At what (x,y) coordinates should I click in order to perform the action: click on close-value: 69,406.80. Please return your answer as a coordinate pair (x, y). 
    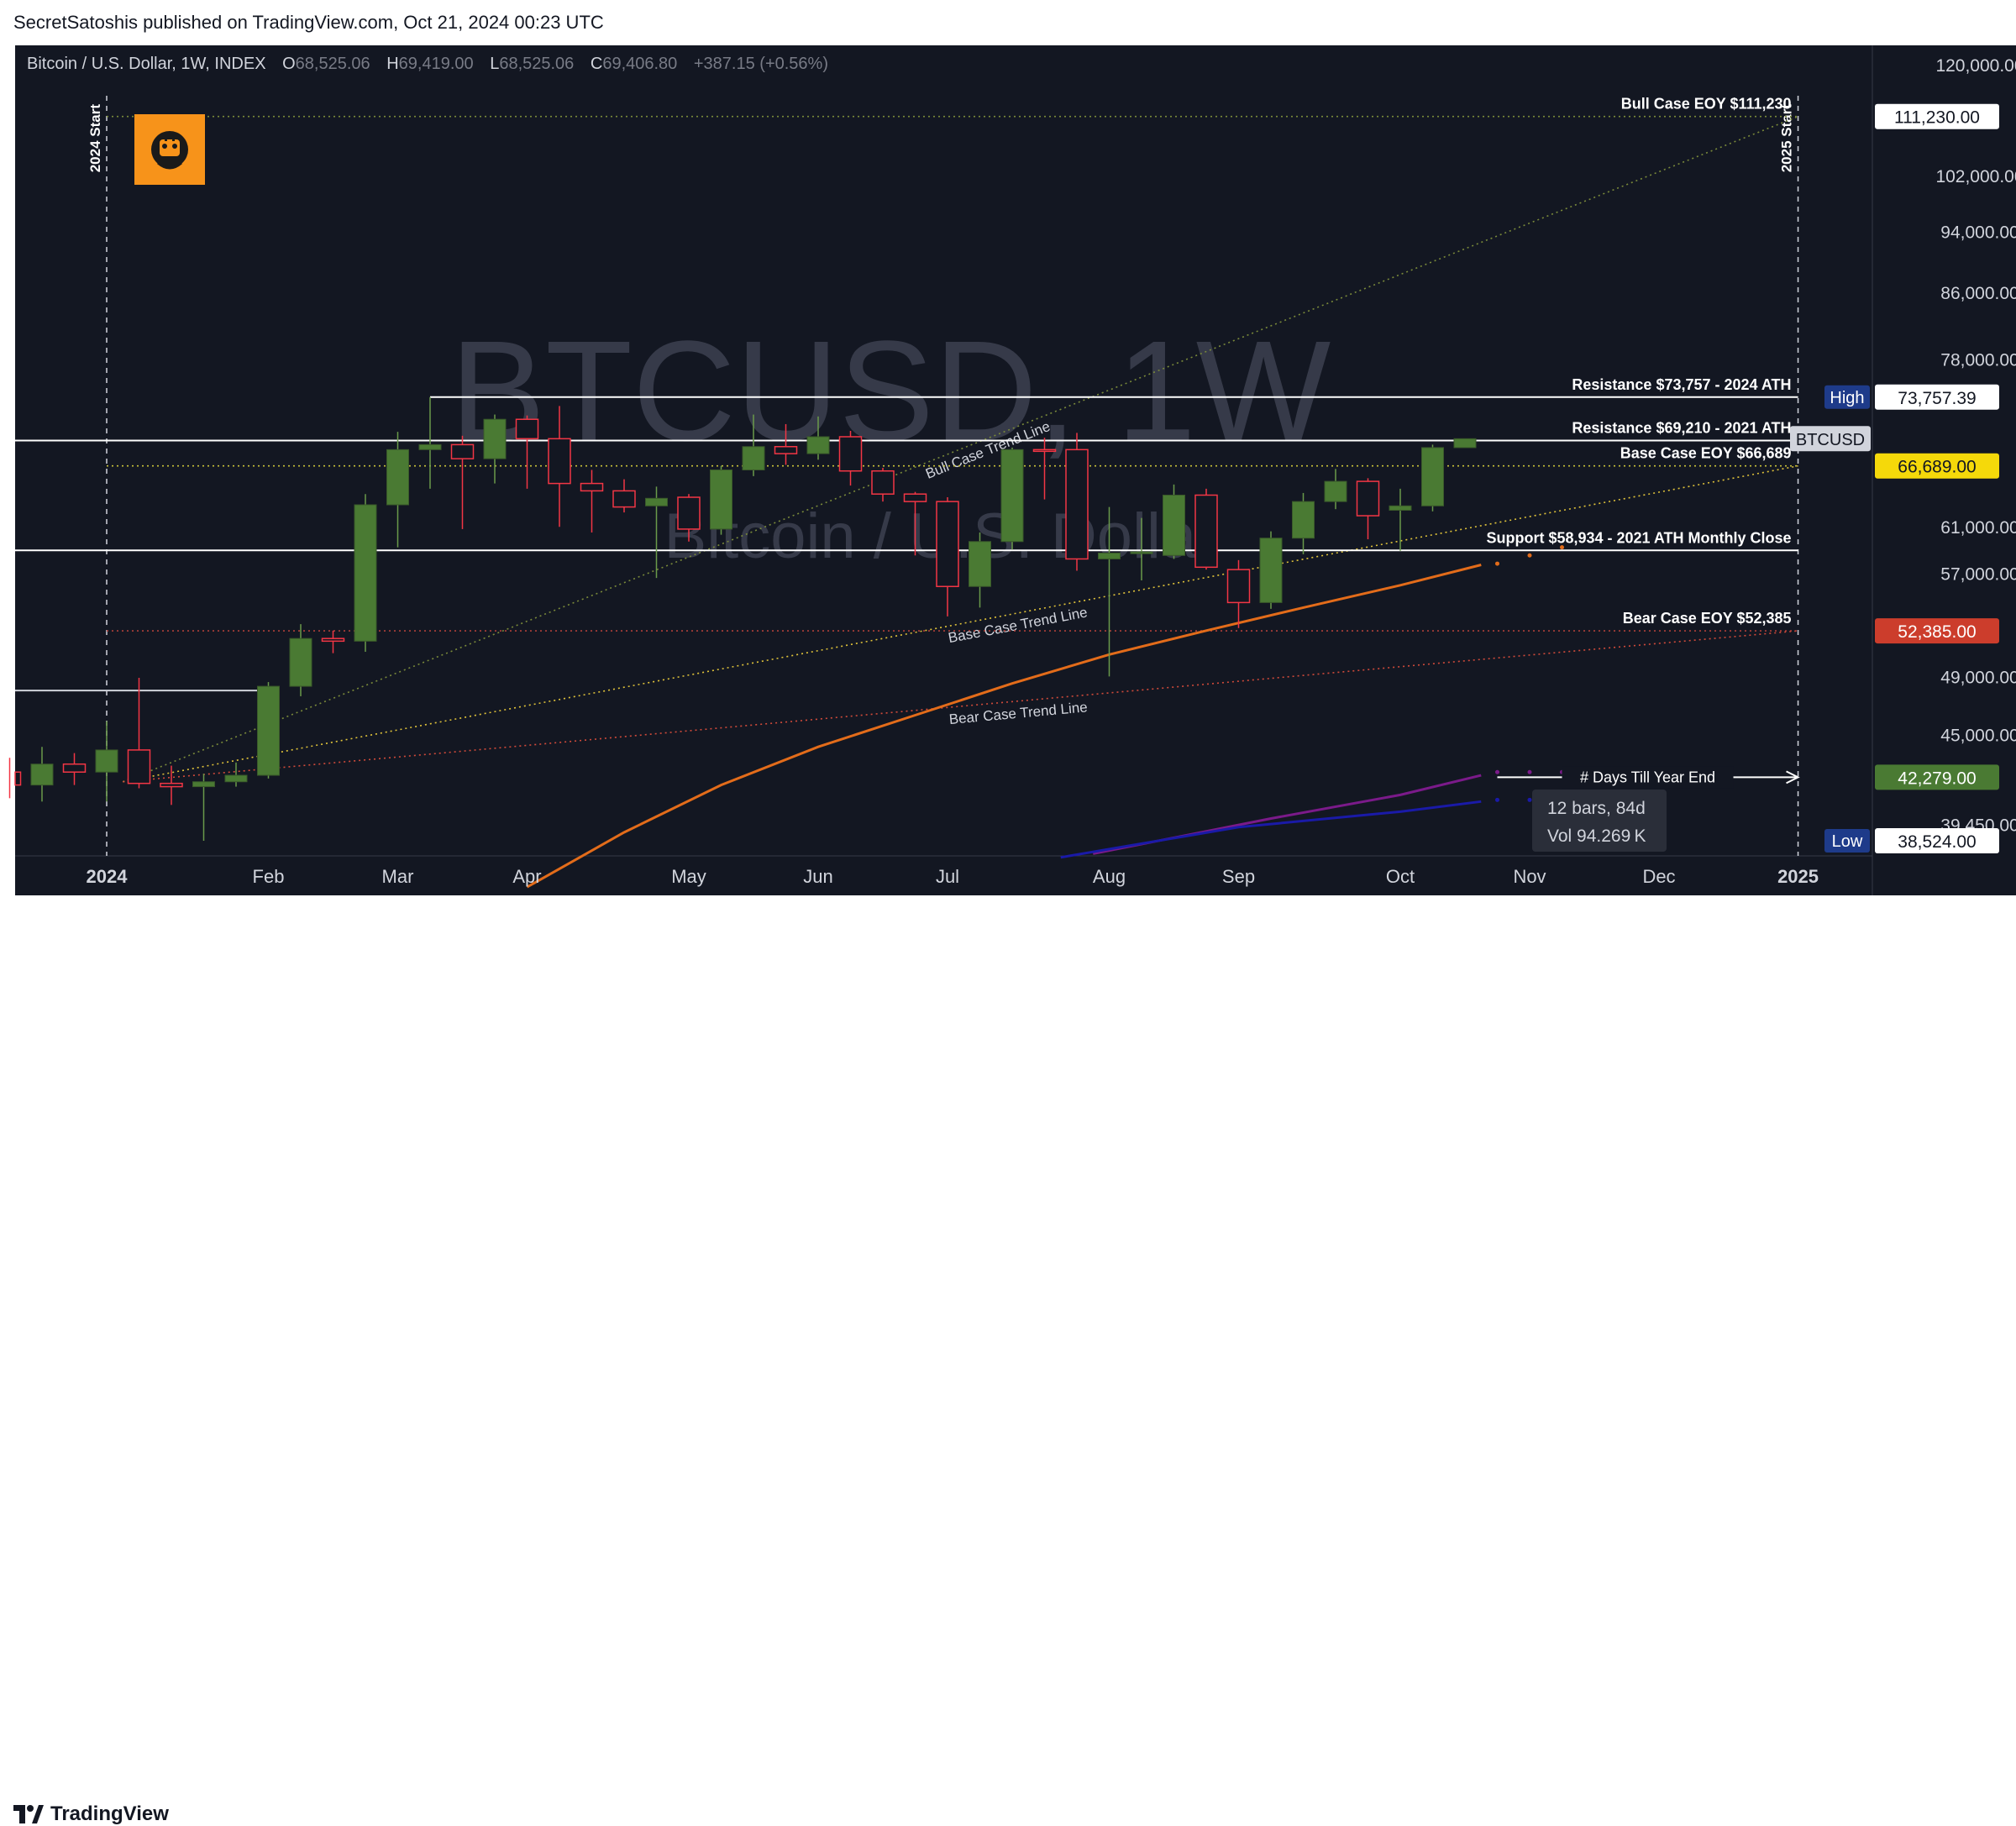
    Looking at the image, I should click on (639, 64).